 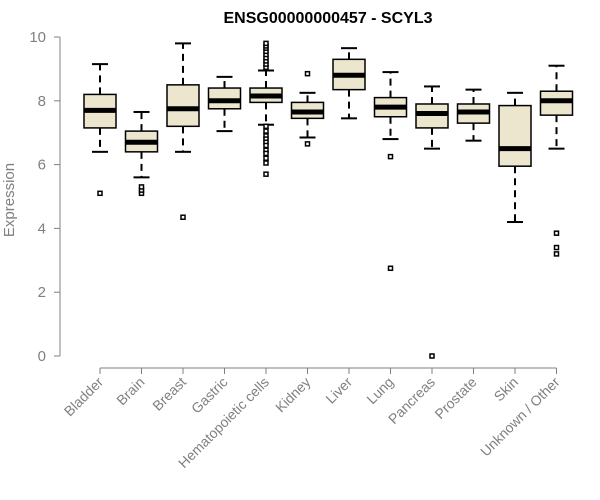 I want to click on y-tick-label: 0, so click(x=42, y=356).